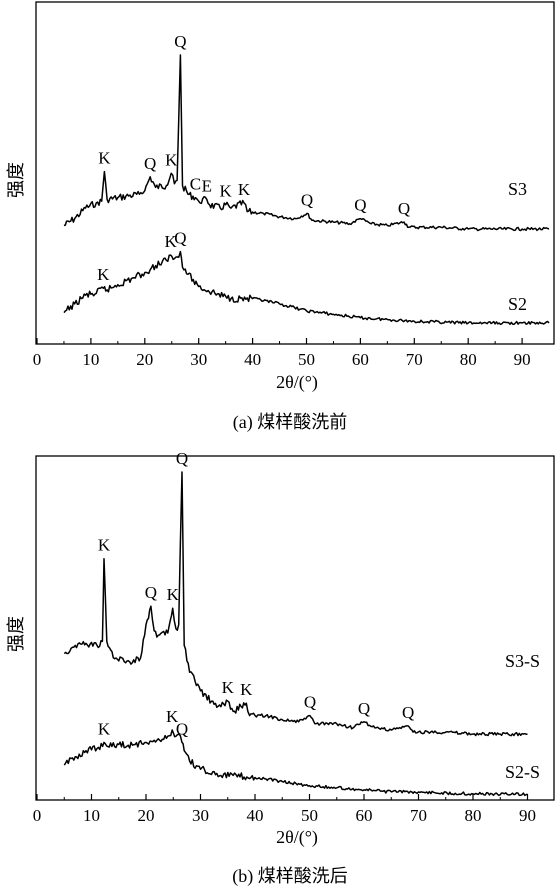 The height and width of the screenshot is (892, 556). I want to click on panel-b-xlabel: 2θ/(°), so click(297, 837).